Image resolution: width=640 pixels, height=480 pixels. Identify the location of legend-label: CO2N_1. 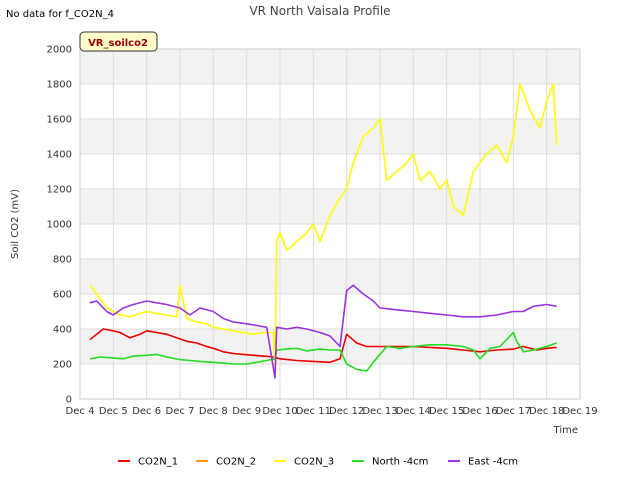
(158, 462).